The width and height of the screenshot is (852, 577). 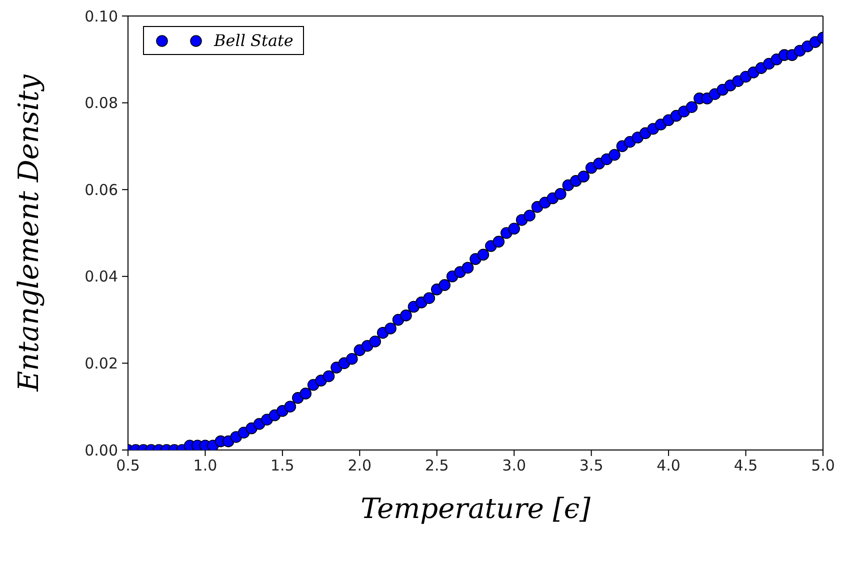 I want to click on y-tick-label: 0.02, so click(x=101, y=363).